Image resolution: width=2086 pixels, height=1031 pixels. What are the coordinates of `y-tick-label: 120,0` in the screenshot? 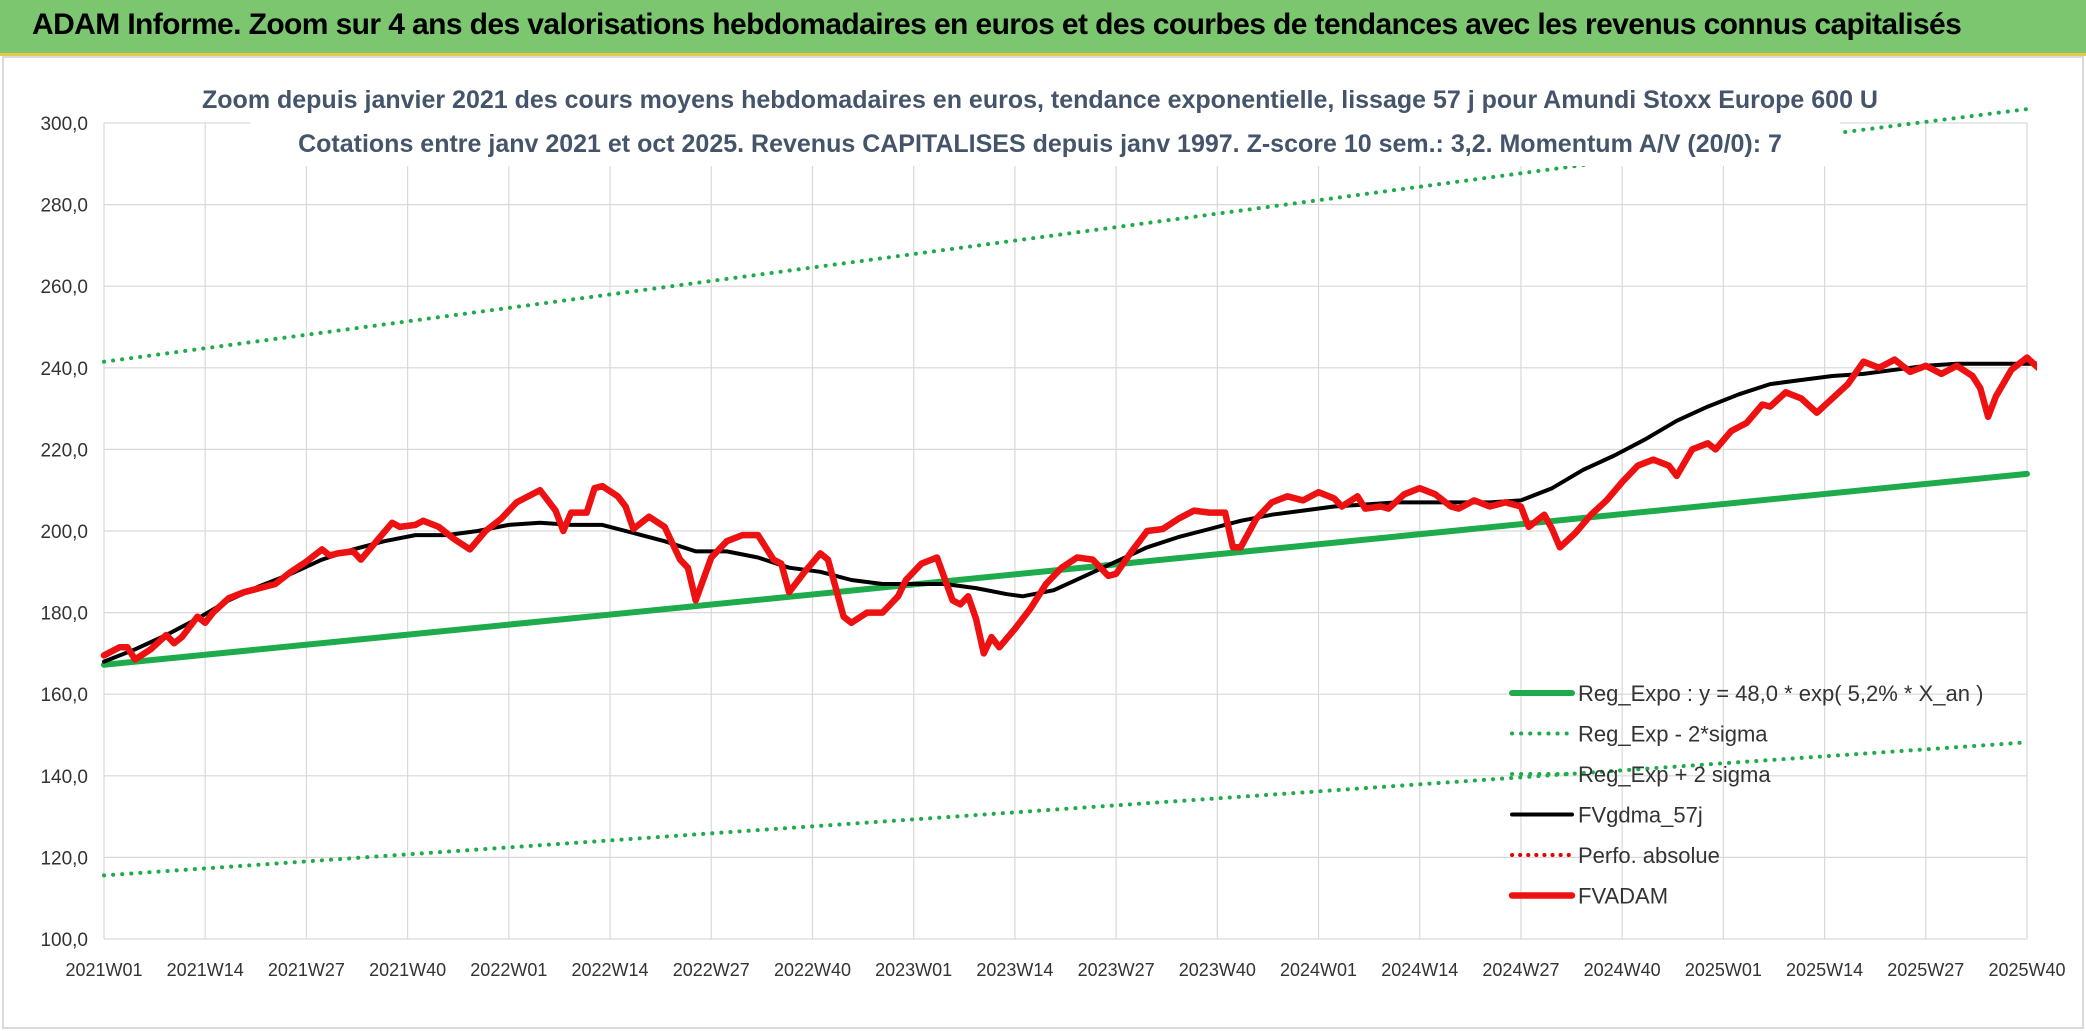 It's located at (64, 858).